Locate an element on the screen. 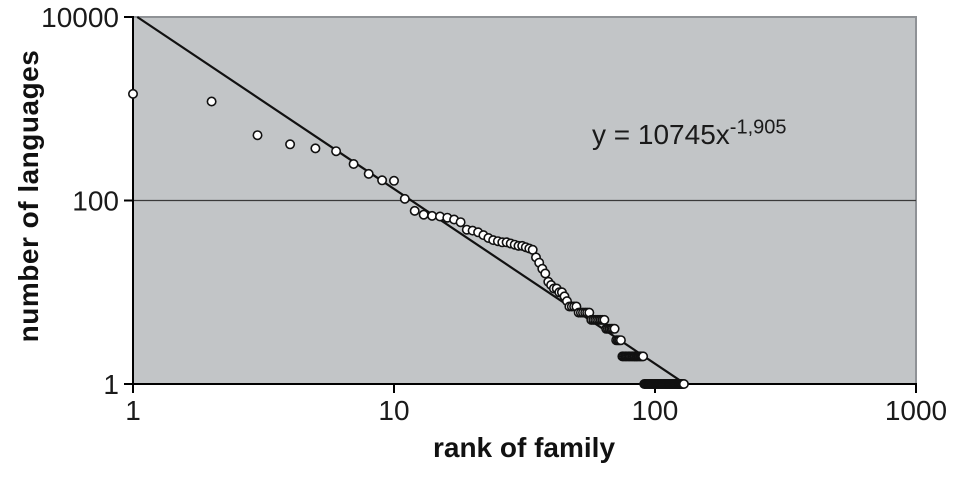  x-tick-label-1000: 1000 is located at coordinates (916, 410).